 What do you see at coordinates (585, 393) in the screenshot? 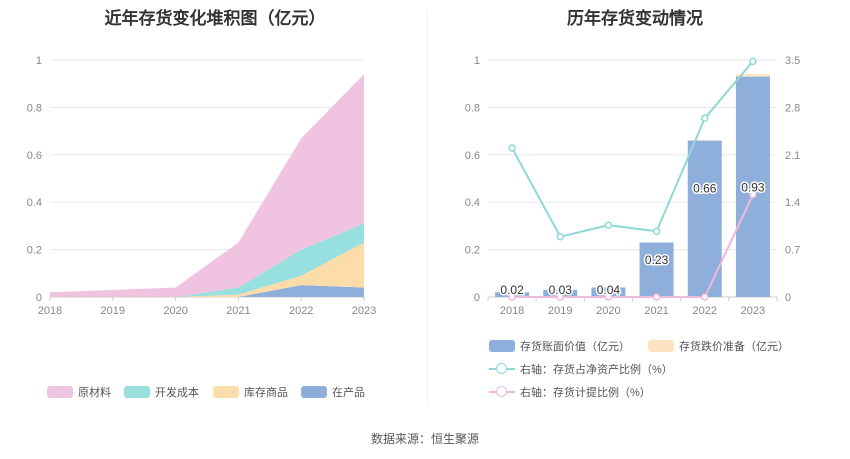
I see `legend-label: 右轴：存货计提比例（%）` at bounding box center [585, 393].